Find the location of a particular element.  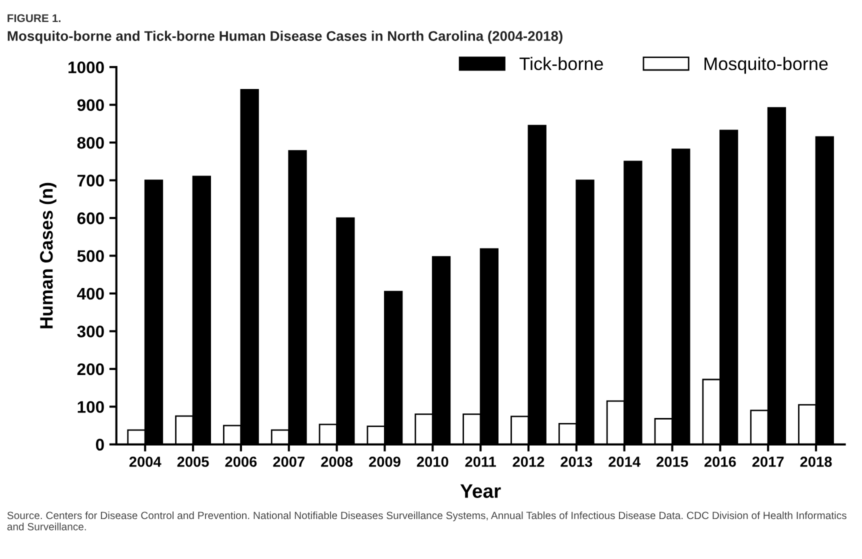

y-tick-label: 200 is located at coordinates (90, 369).